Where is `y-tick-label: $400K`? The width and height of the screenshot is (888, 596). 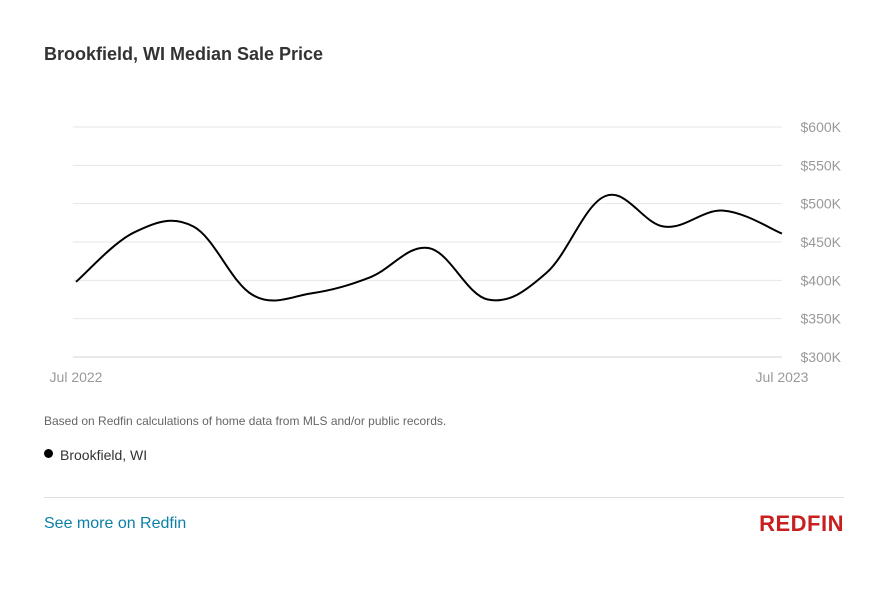
y-tick-label: $400K is located at coordinates (821, 280).